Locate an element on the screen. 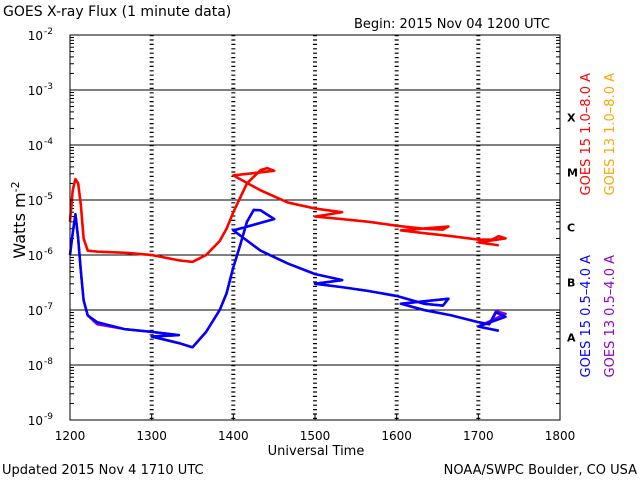 The width and height of the screenshot is (640, 485). x-axis-ticks: 1200 1300 1400 1500 1600 1700 1800 is located at coordinates (315, 428).